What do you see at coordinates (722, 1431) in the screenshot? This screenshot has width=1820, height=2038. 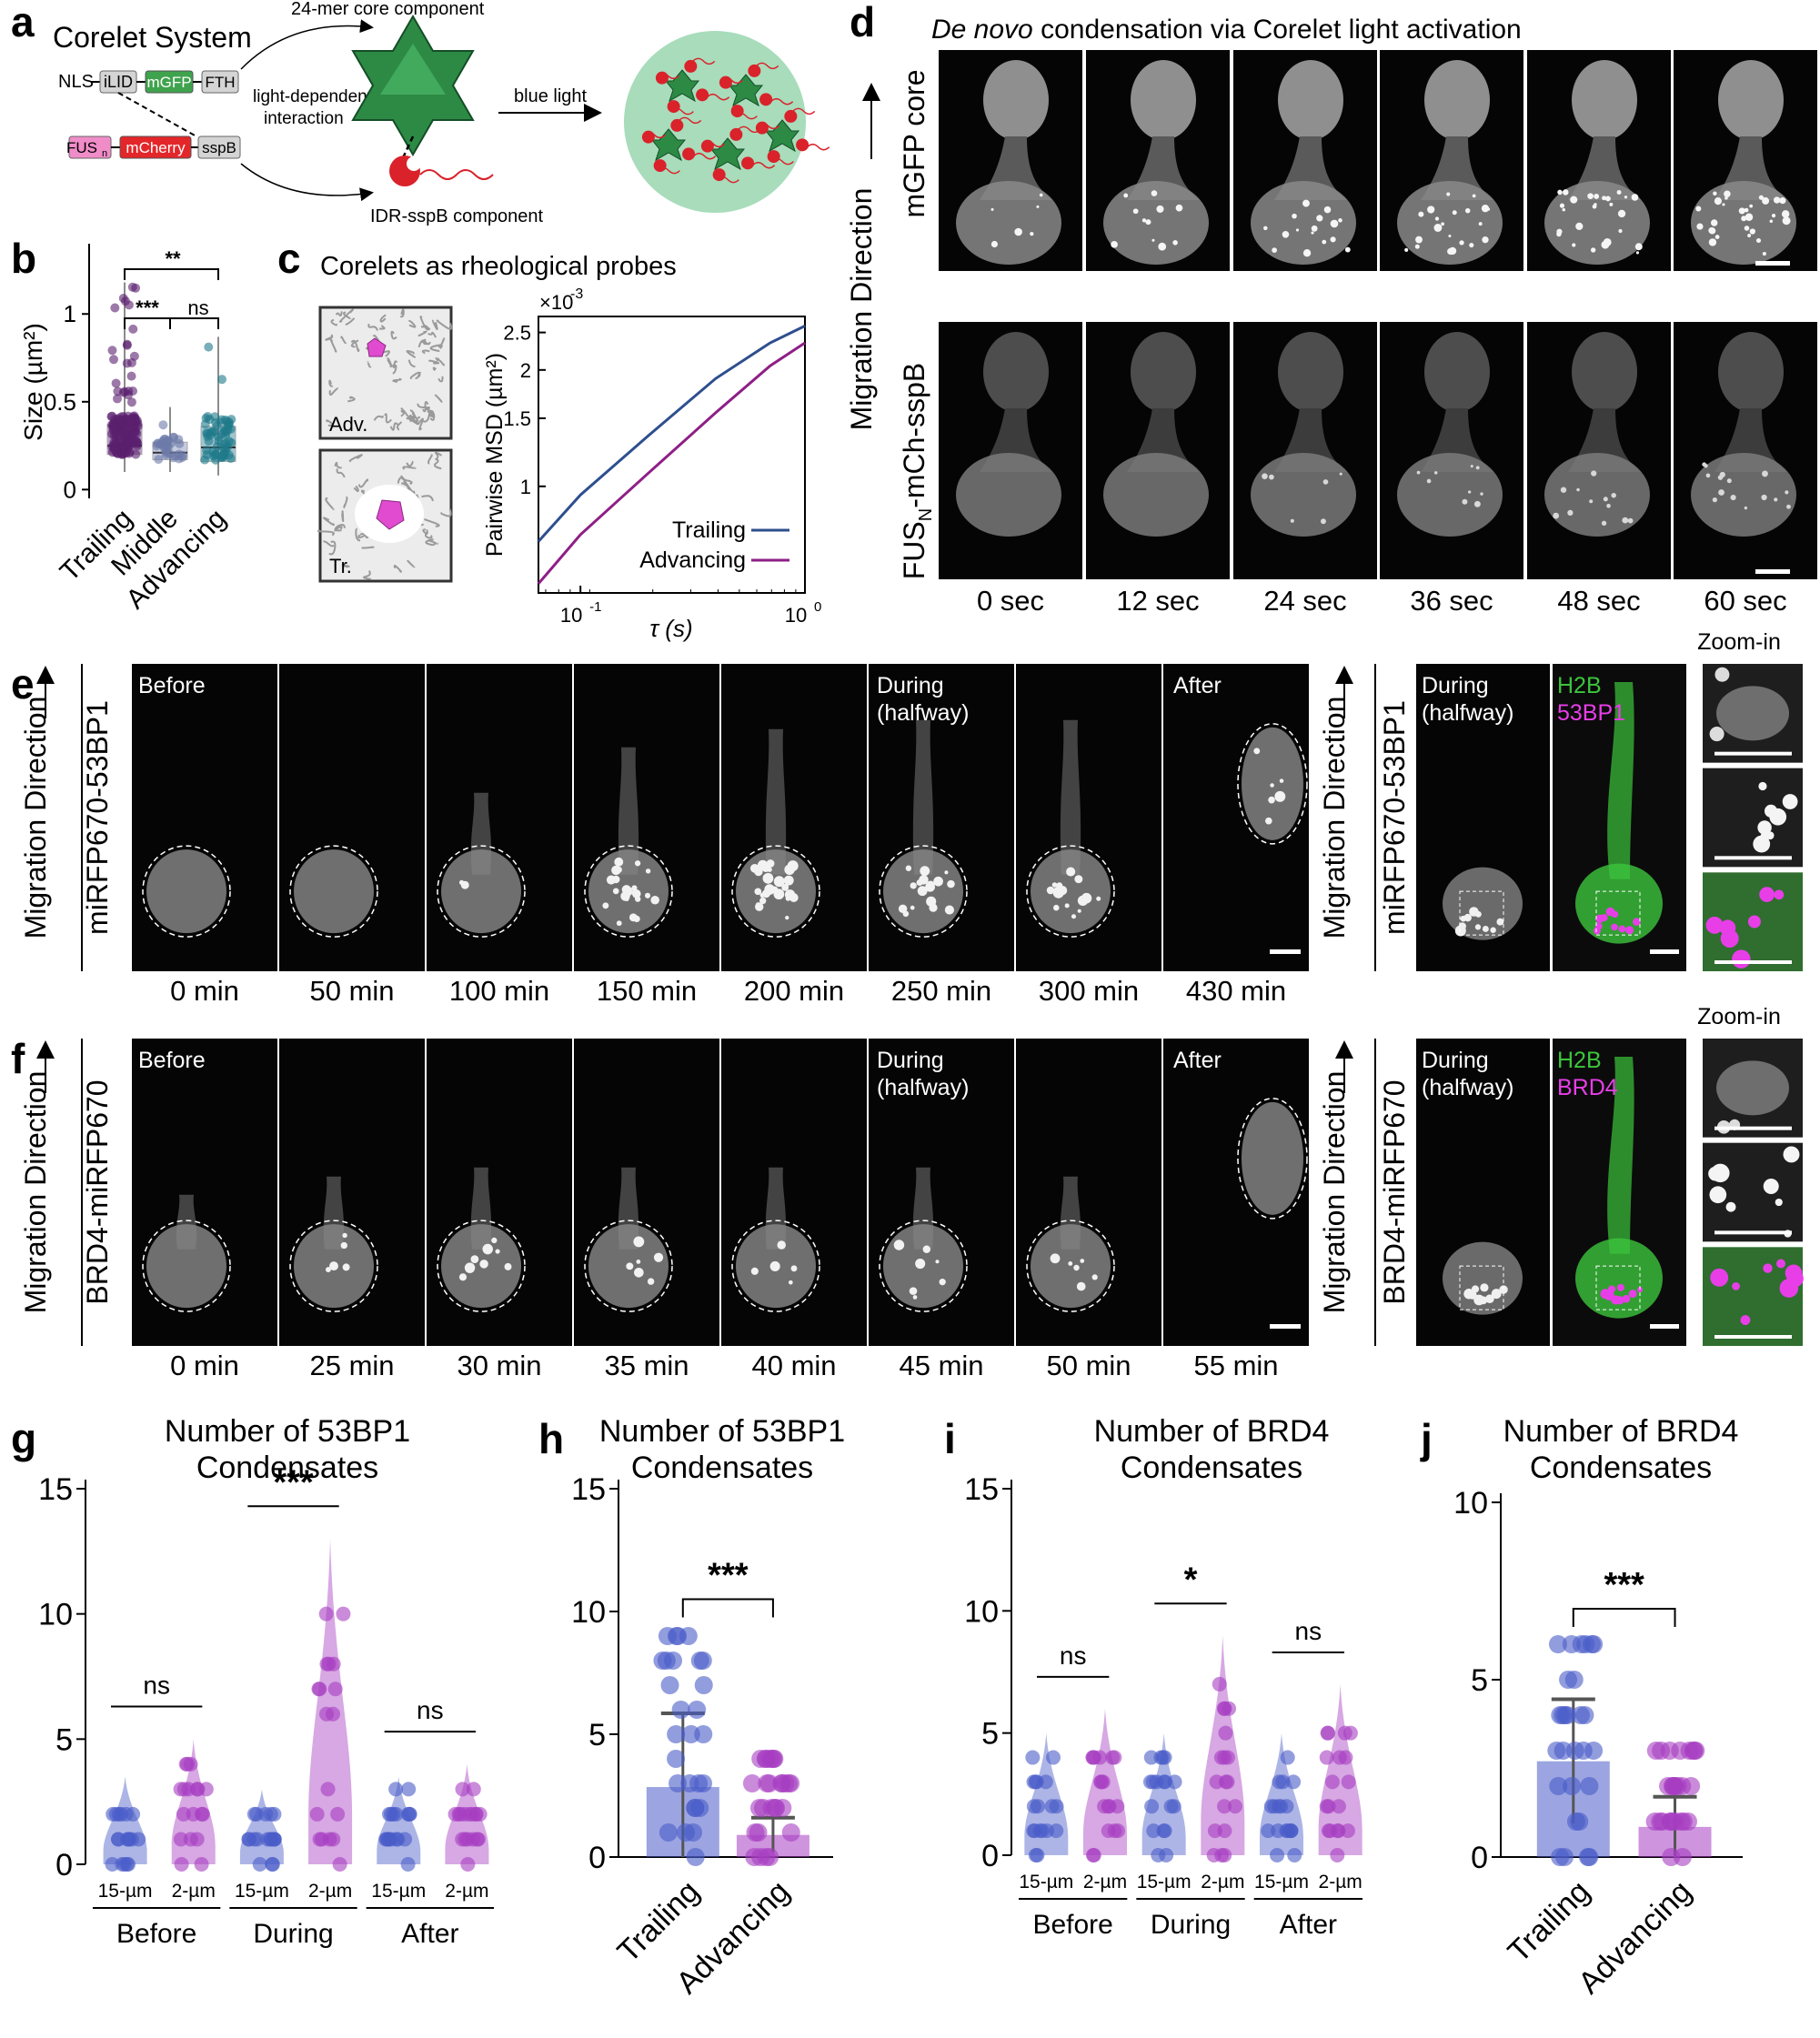 I see `chart-title-line: Number of 53BP1` at bounding box center [722, 1431].